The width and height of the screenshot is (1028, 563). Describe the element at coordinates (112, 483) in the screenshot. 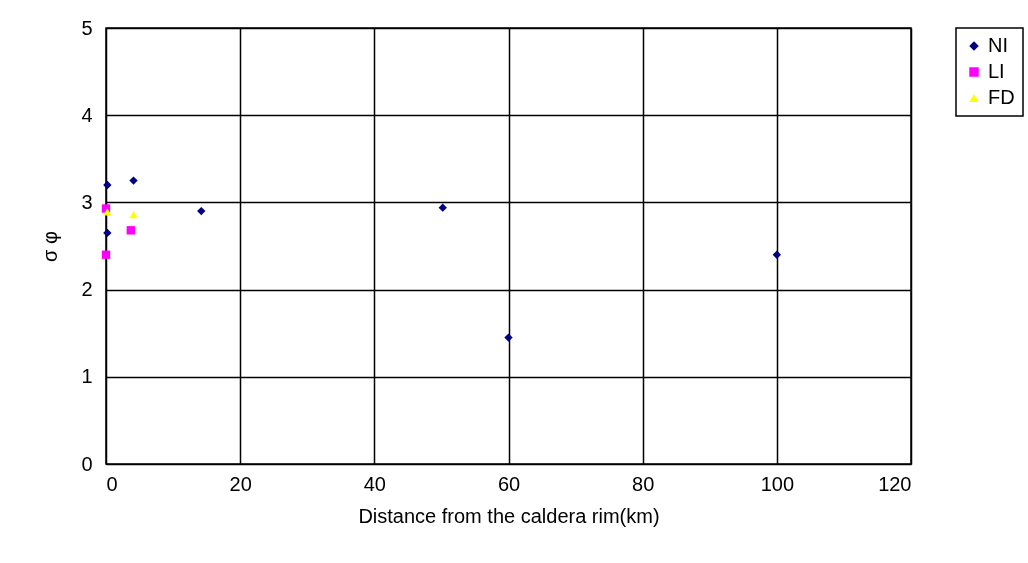

I see `x-tick-label: 0` at that location.